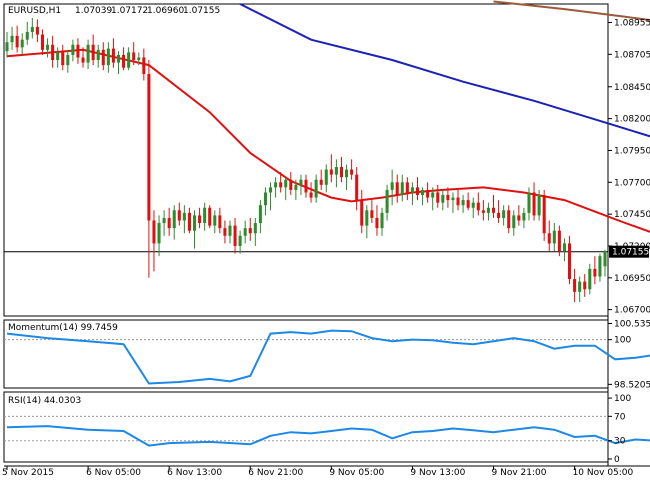 The image size is (650, 484). What do you see at coordinates (93, 11) in the screenshot?
I see `chart-open: 1.07039` at bounding box center [93, 11].